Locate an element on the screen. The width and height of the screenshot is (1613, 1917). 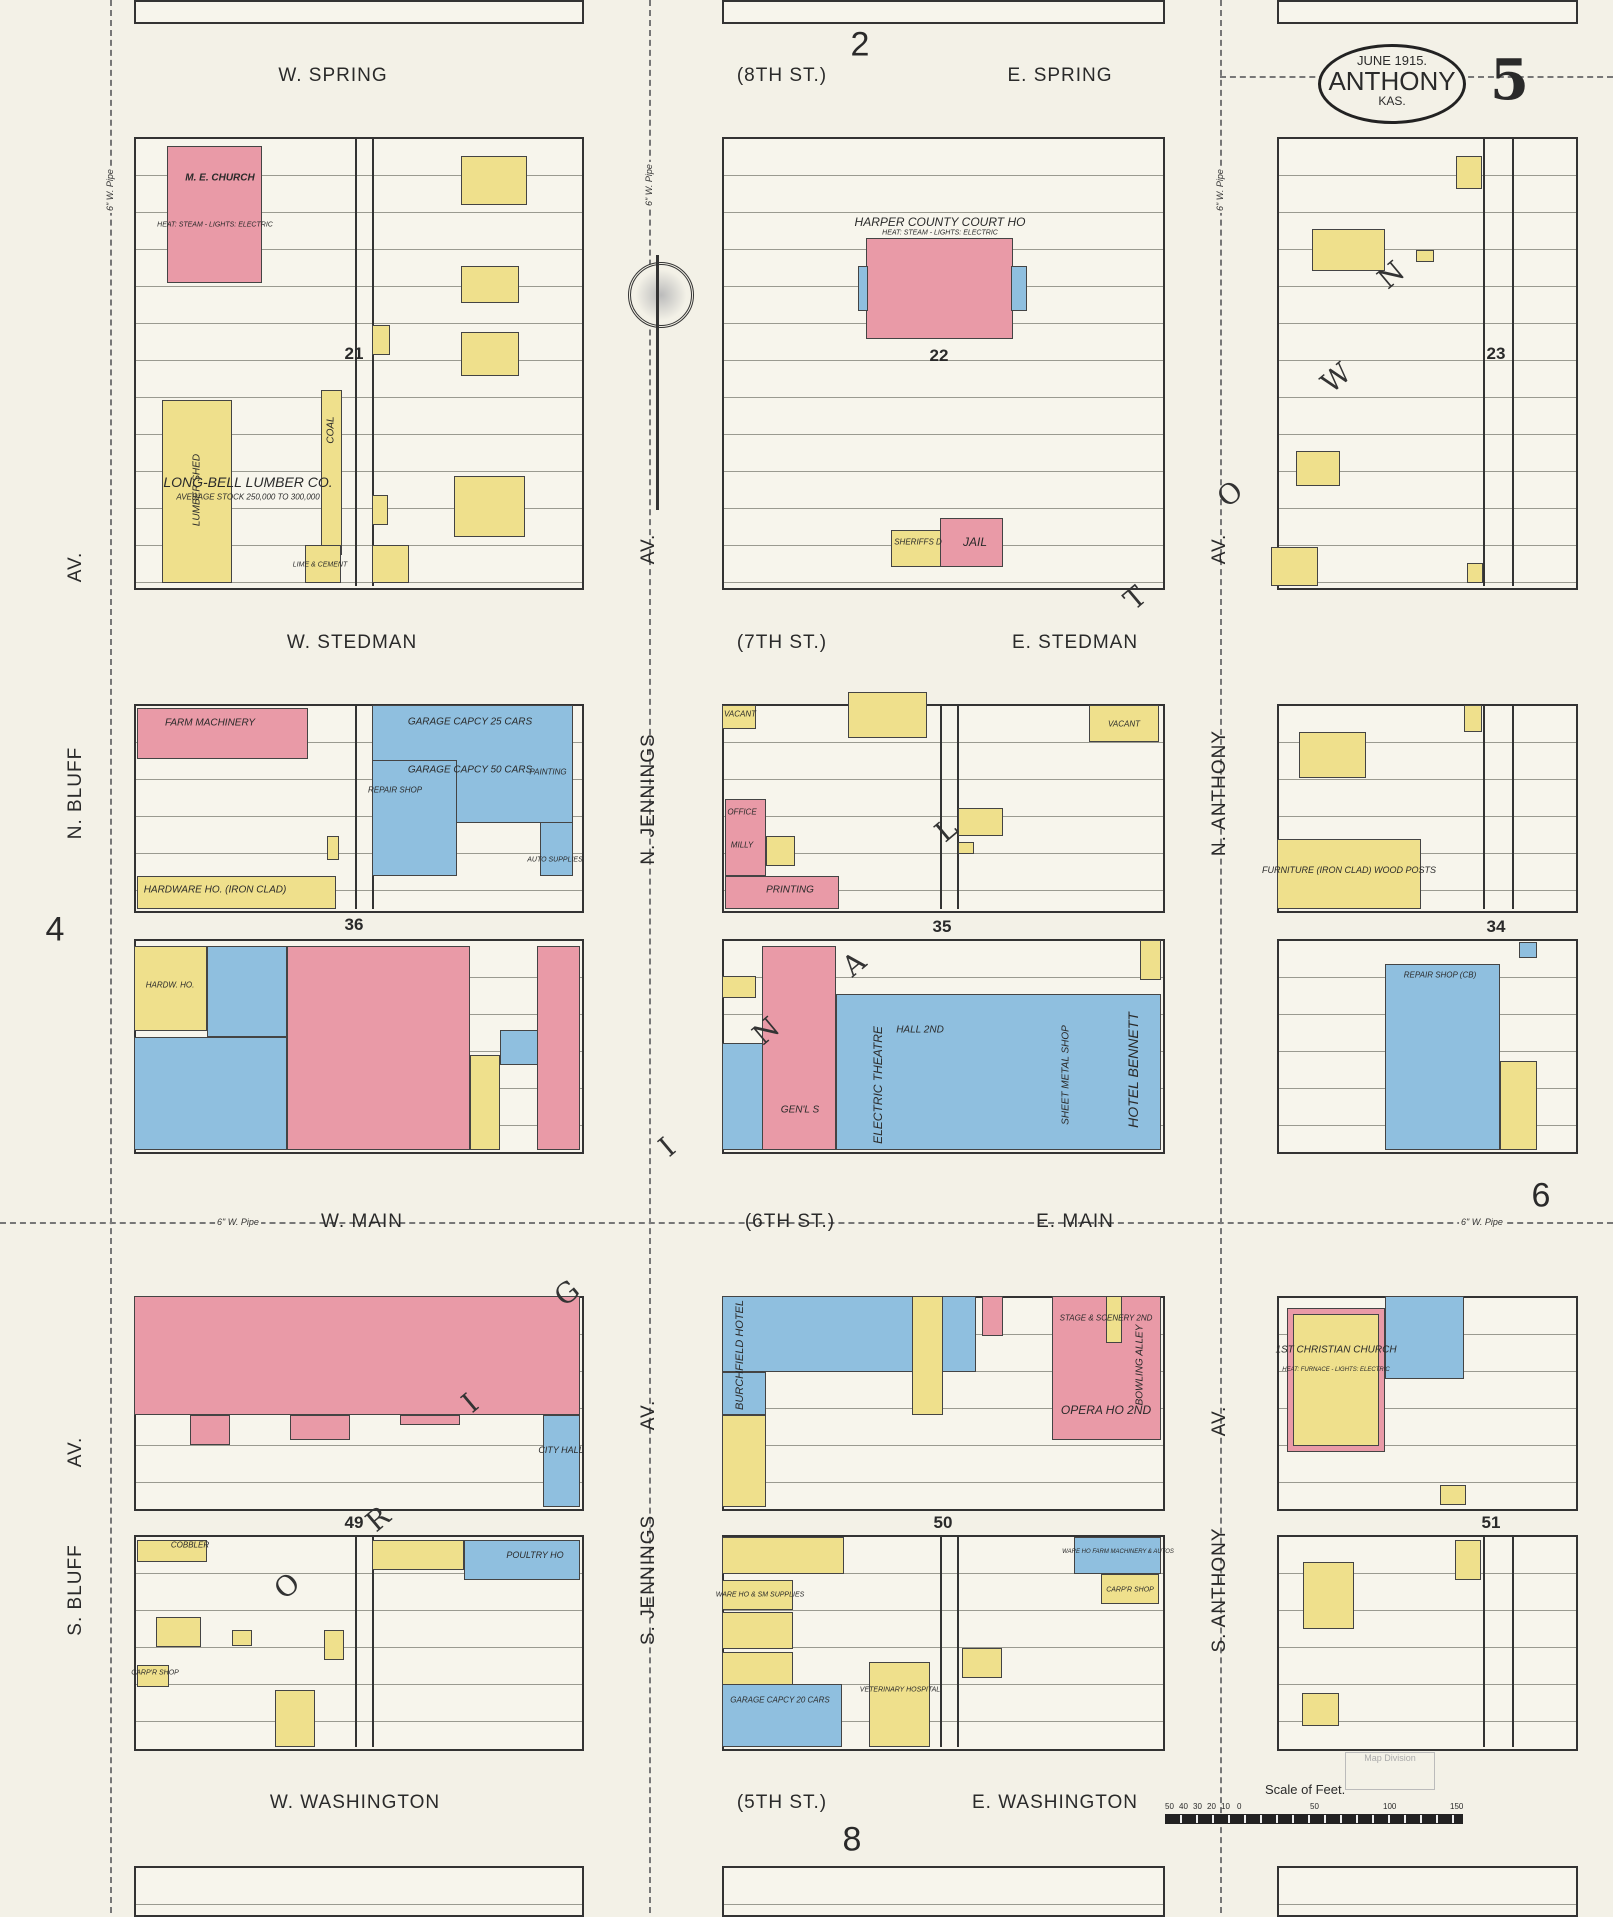
street-n-bluff: N. BLUFF is located at coordinates (75, 793).